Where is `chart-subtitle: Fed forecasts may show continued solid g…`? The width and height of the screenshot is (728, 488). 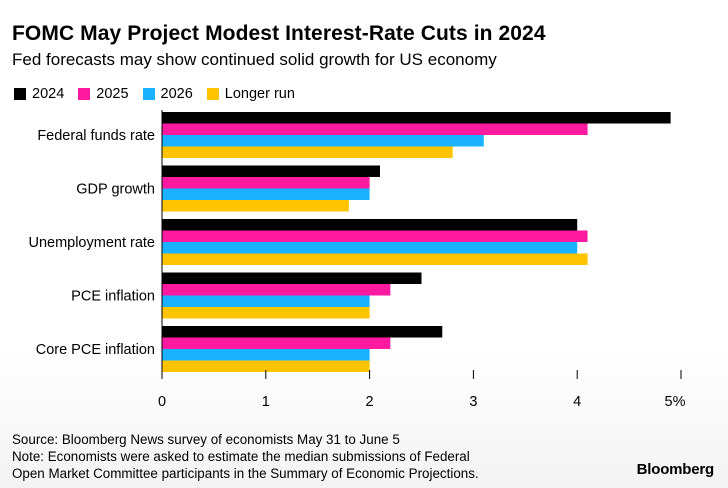 chart-subtitle: Fed forecasts may show continued solid g… is located at coordinates (254, 59).